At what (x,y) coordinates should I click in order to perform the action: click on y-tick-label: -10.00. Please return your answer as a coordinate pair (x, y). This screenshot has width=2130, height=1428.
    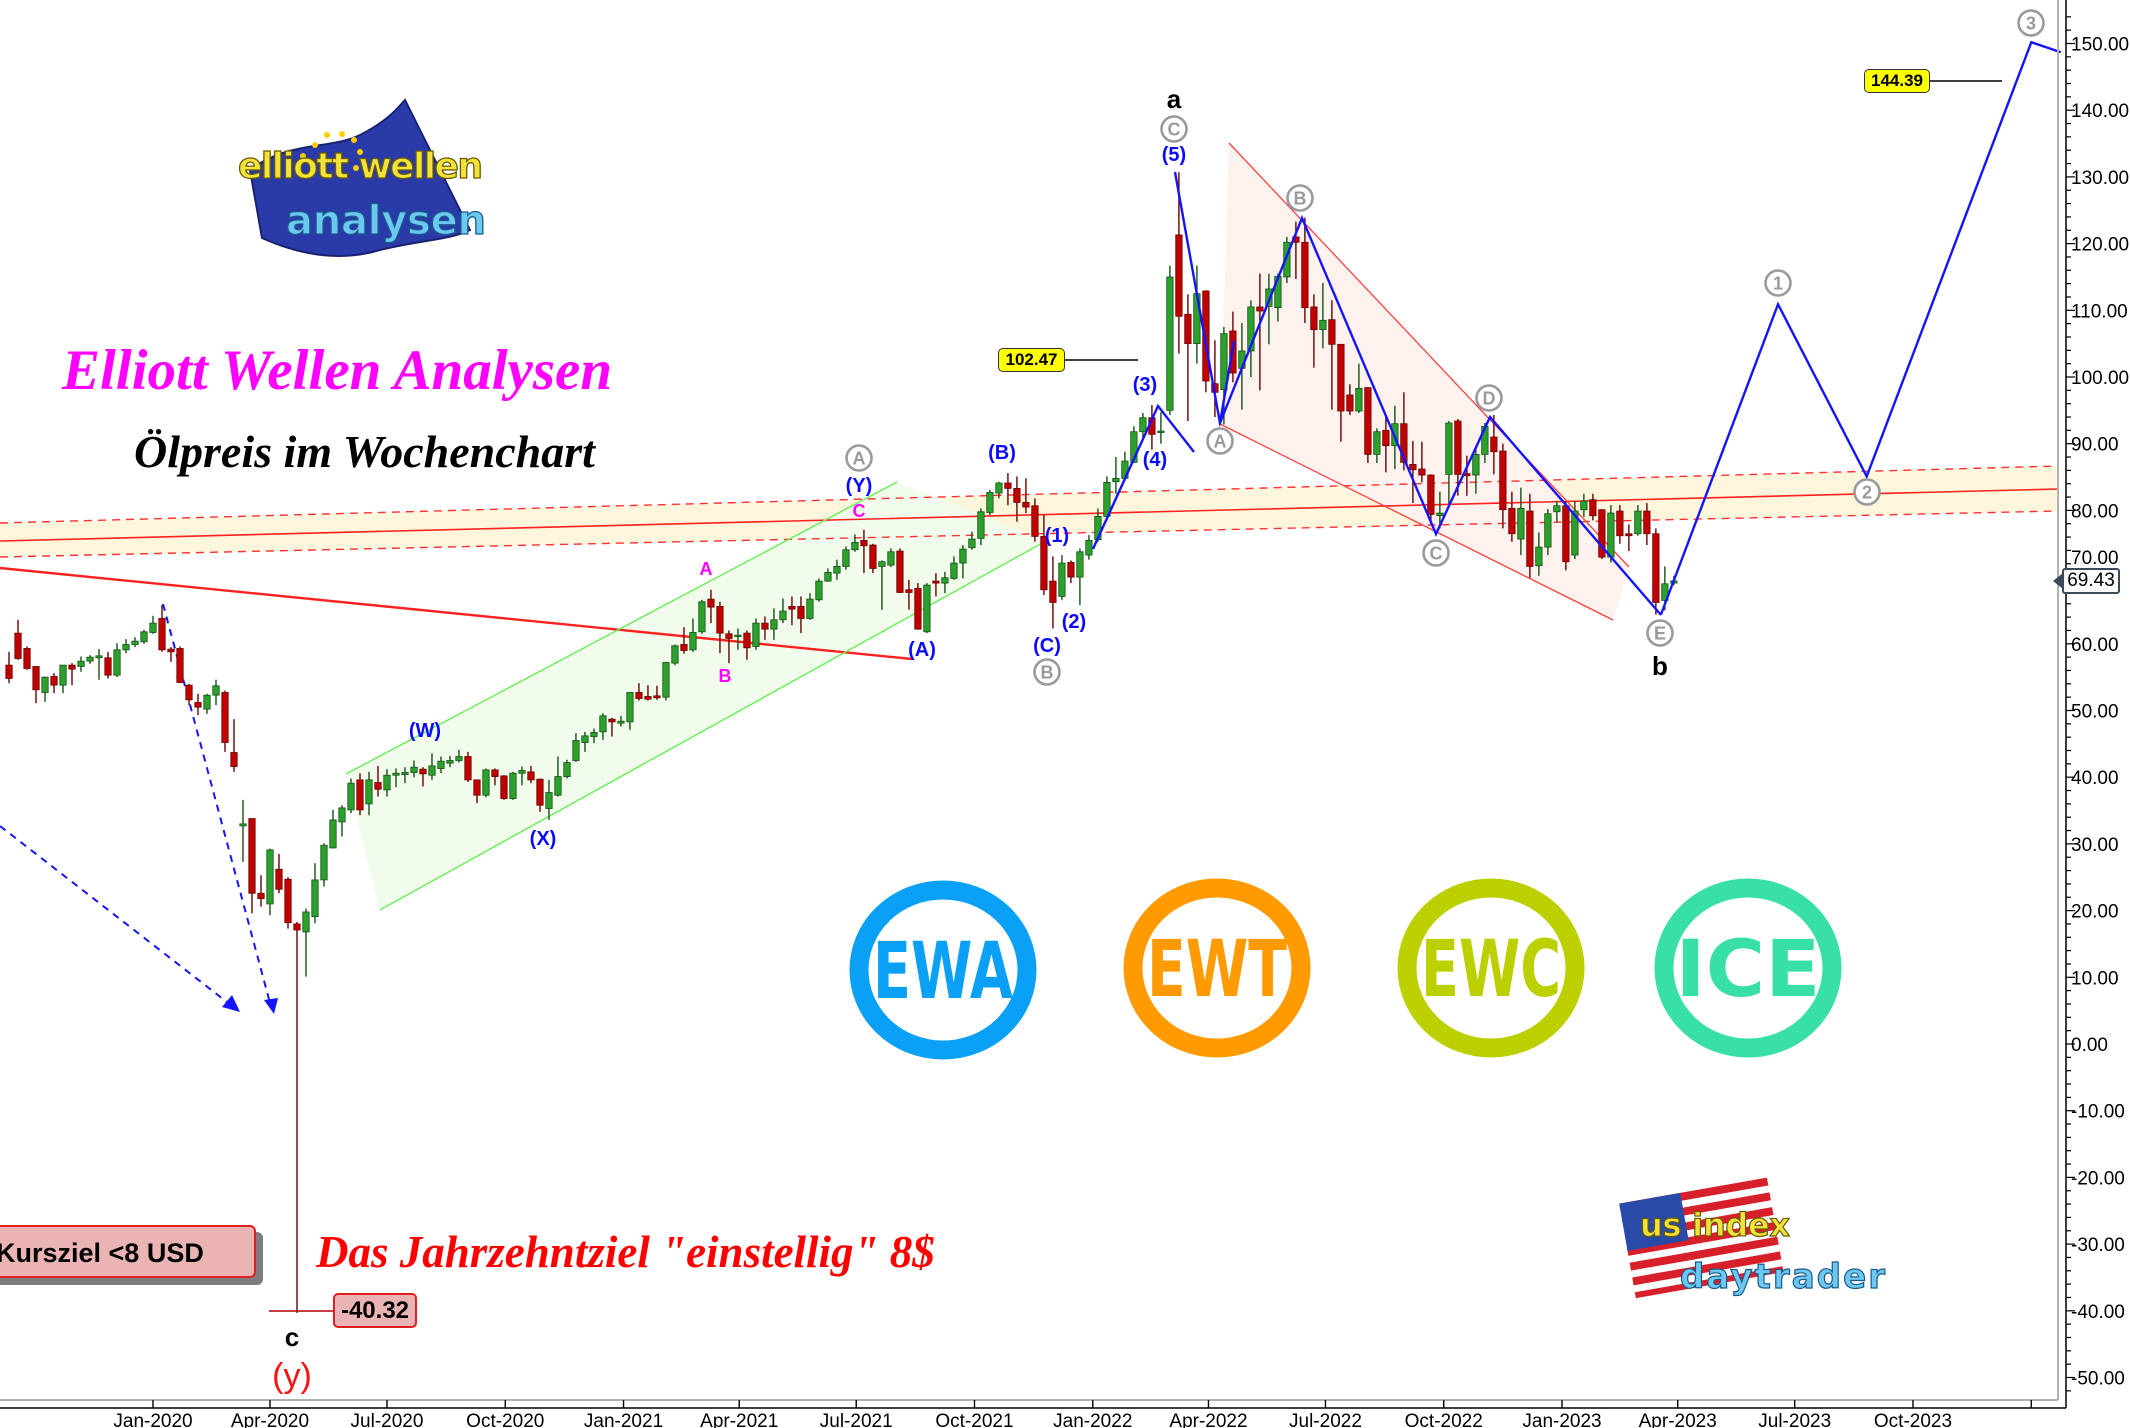
    Looking at the image, I should click on (2098, 1112).